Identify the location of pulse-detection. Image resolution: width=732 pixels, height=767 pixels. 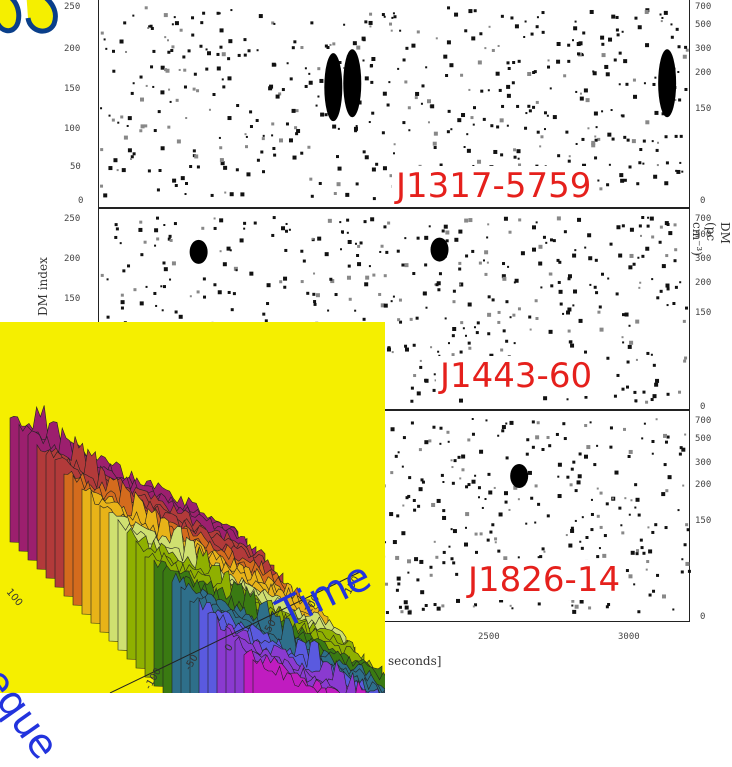
(519, 476).